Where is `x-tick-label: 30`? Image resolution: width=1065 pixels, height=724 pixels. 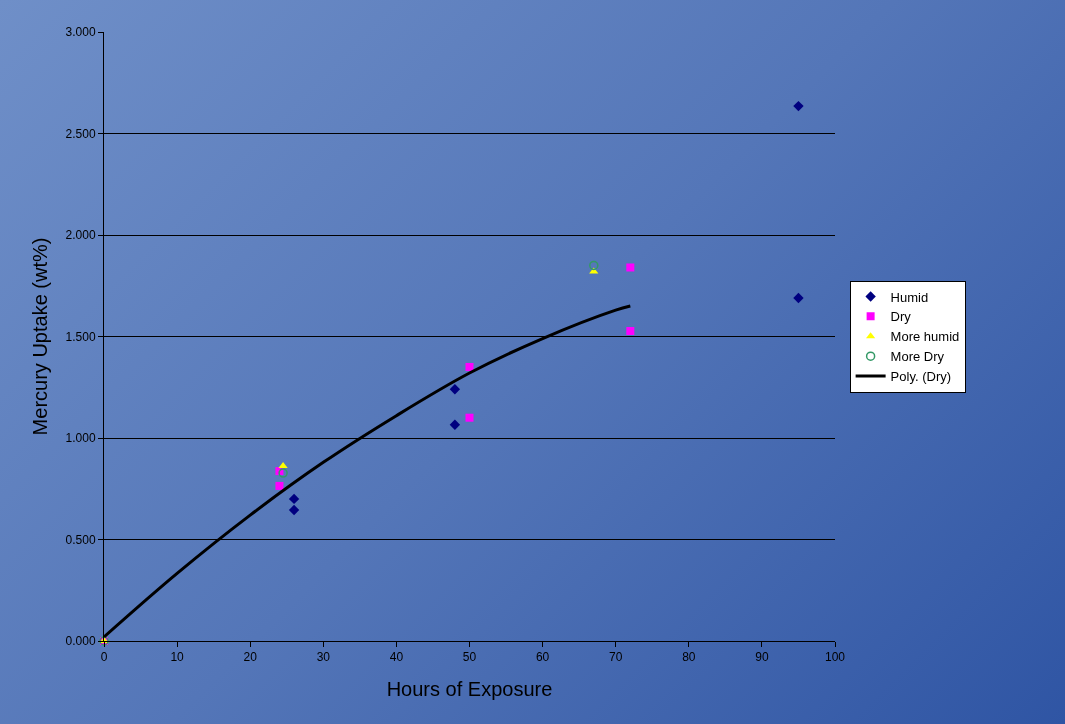 x-tick-label: 30 is located at coordinates (323, 657).